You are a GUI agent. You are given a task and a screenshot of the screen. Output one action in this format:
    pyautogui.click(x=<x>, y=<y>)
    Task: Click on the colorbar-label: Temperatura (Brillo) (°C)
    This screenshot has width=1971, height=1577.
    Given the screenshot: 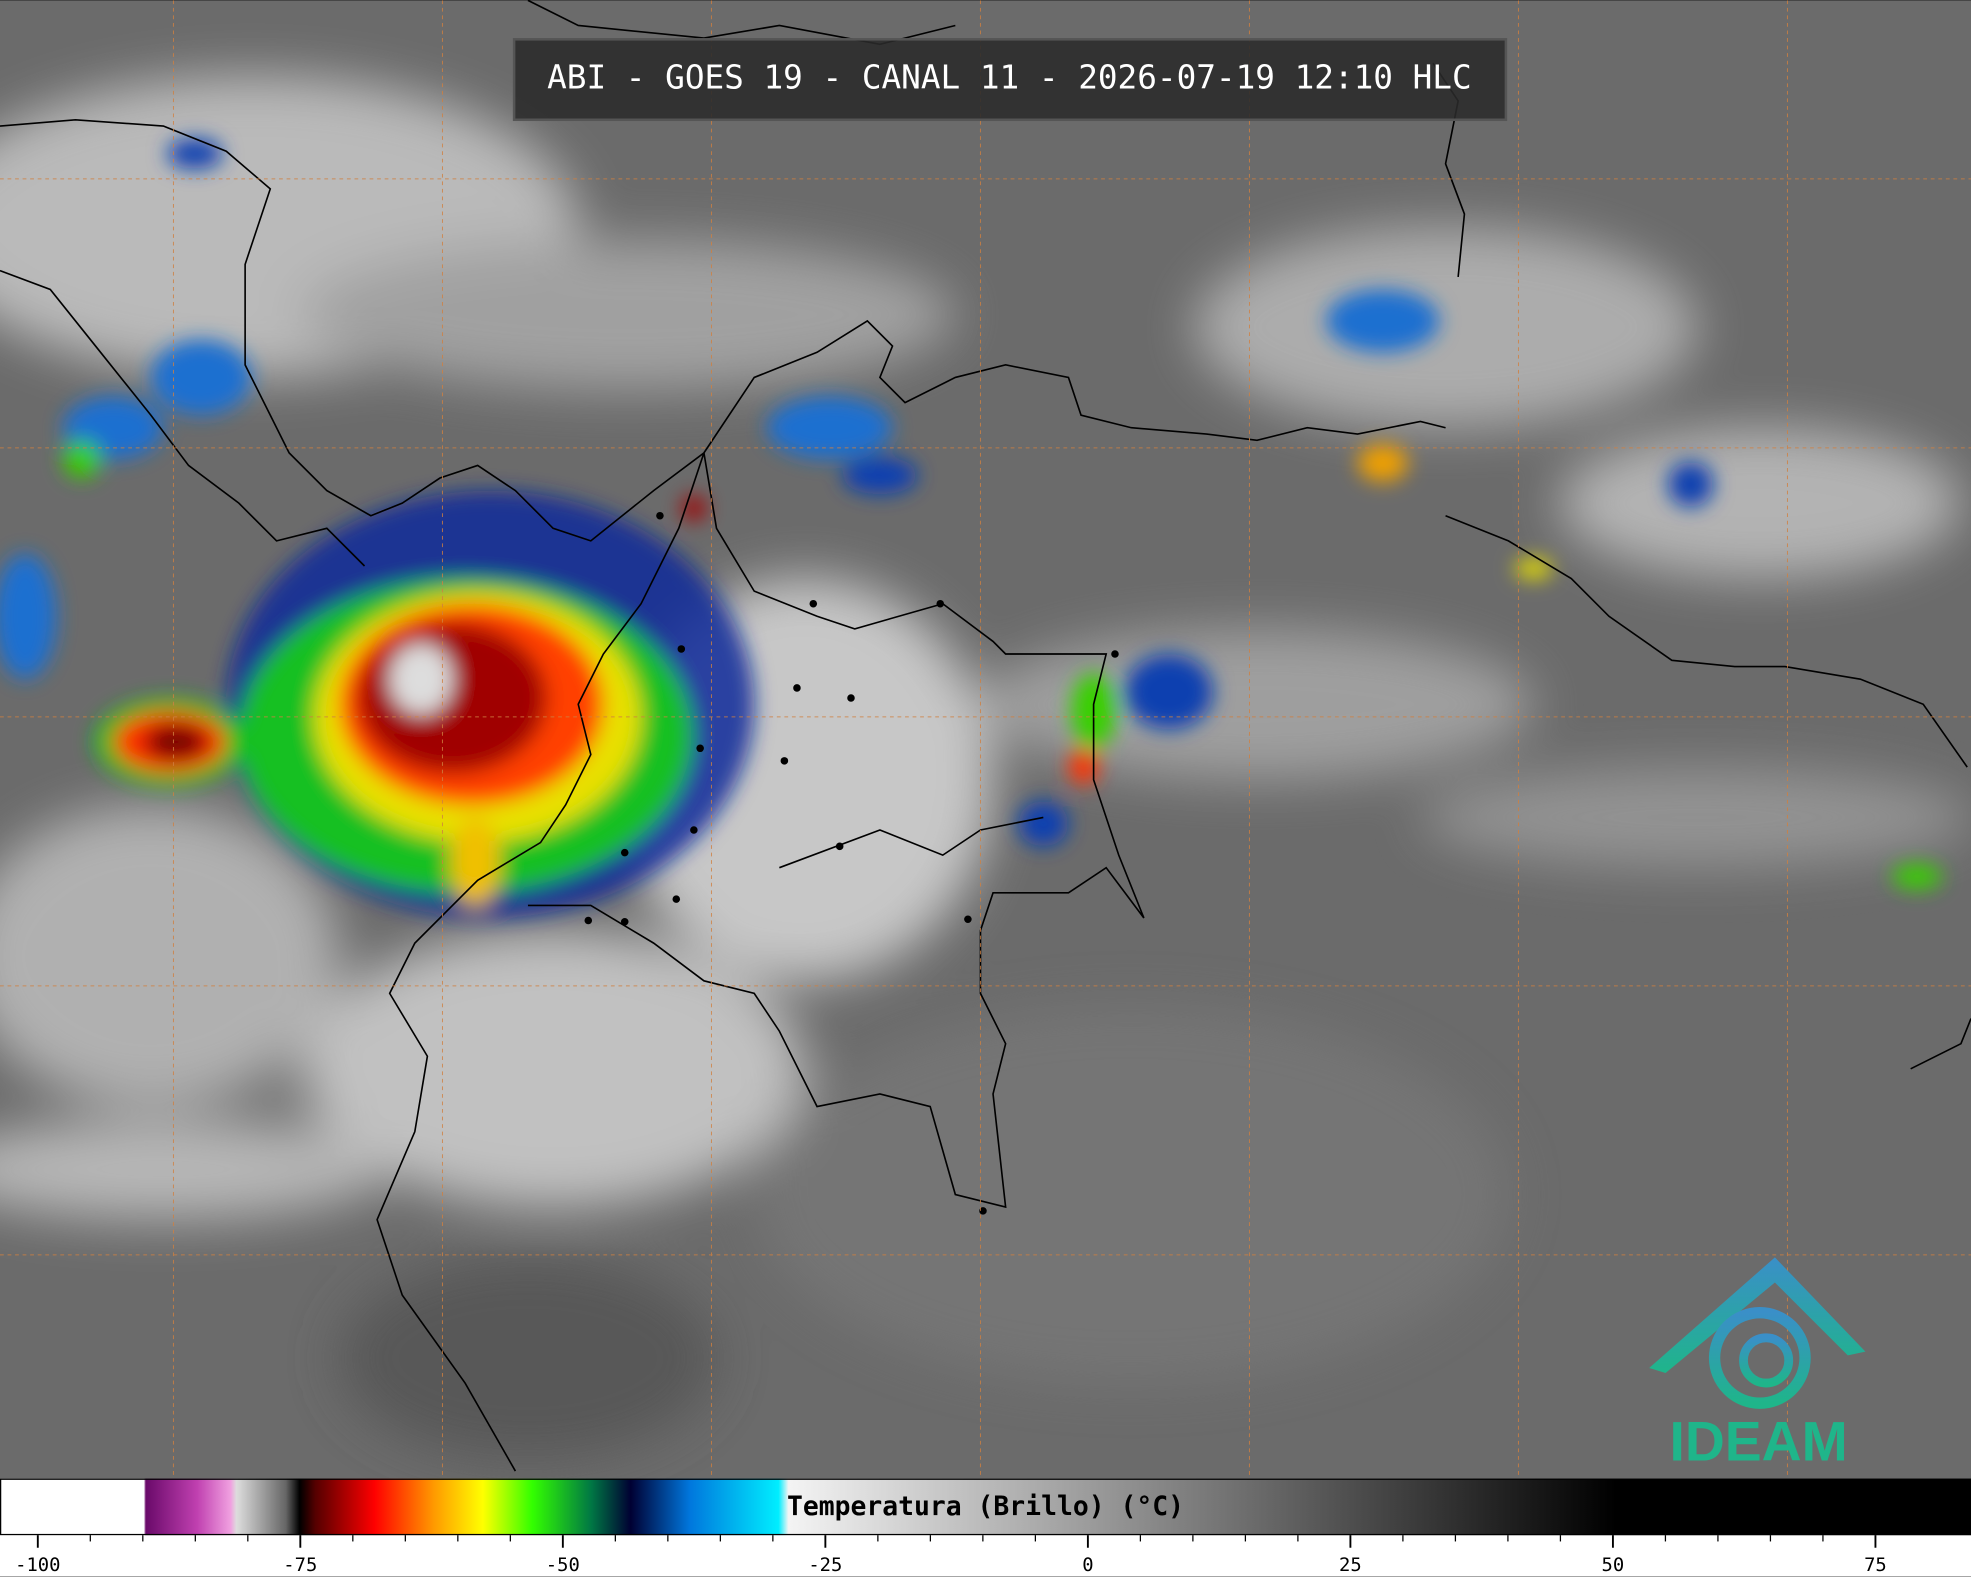 What is the action you would take?
    pyautogui.click(x=985, y=1507)
    